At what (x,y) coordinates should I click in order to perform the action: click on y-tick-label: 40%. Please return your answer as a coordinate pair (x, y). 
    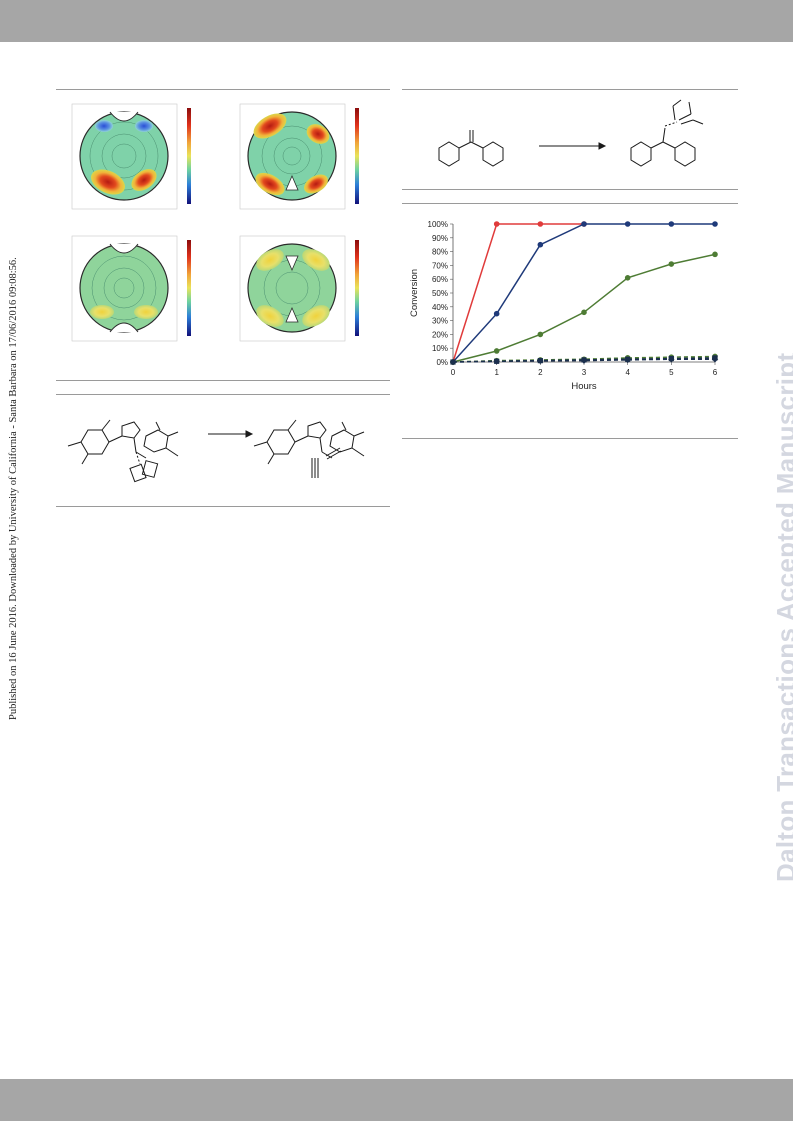
    Looking at the image, I should click on (440, 307).